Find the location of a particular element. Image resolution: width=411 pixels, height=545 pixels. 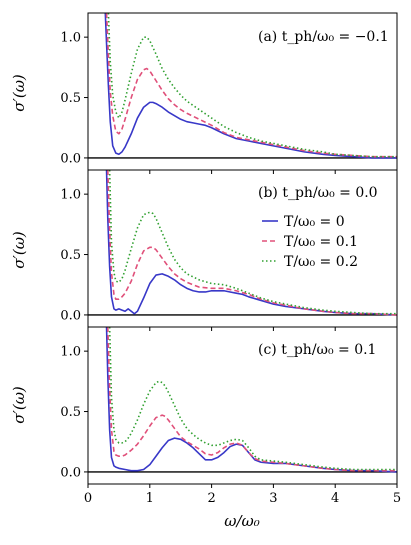

x-tick-label: 1 is located at coordinates (150, 498).